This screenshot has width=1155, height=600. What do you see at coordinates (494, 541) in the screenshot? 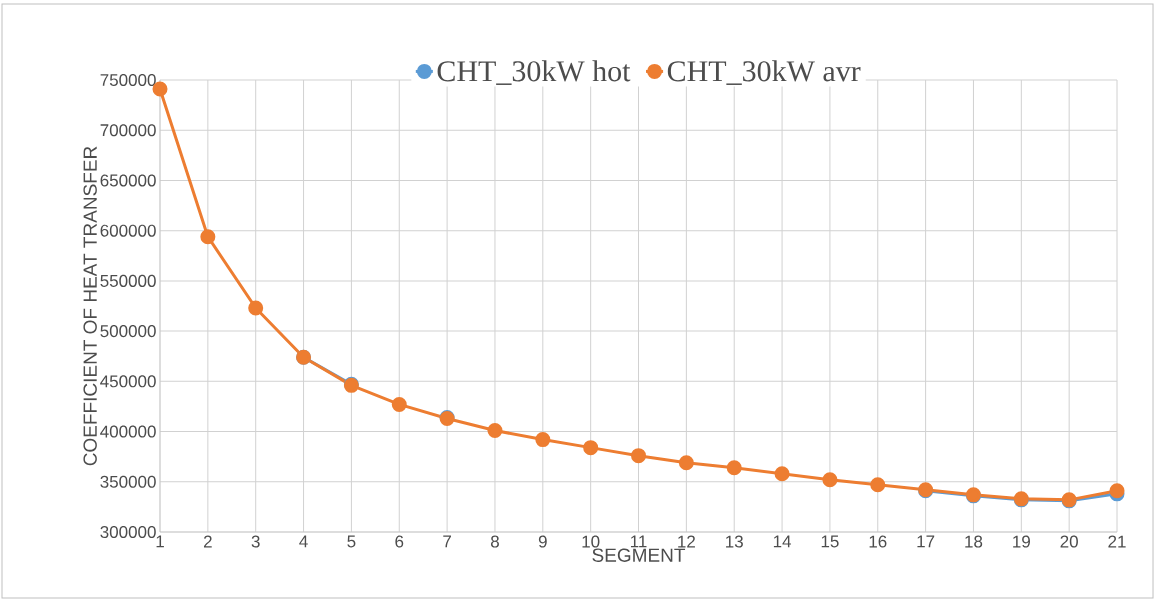
I see `x-tick-label: 8` at bounding box center [494, 541].